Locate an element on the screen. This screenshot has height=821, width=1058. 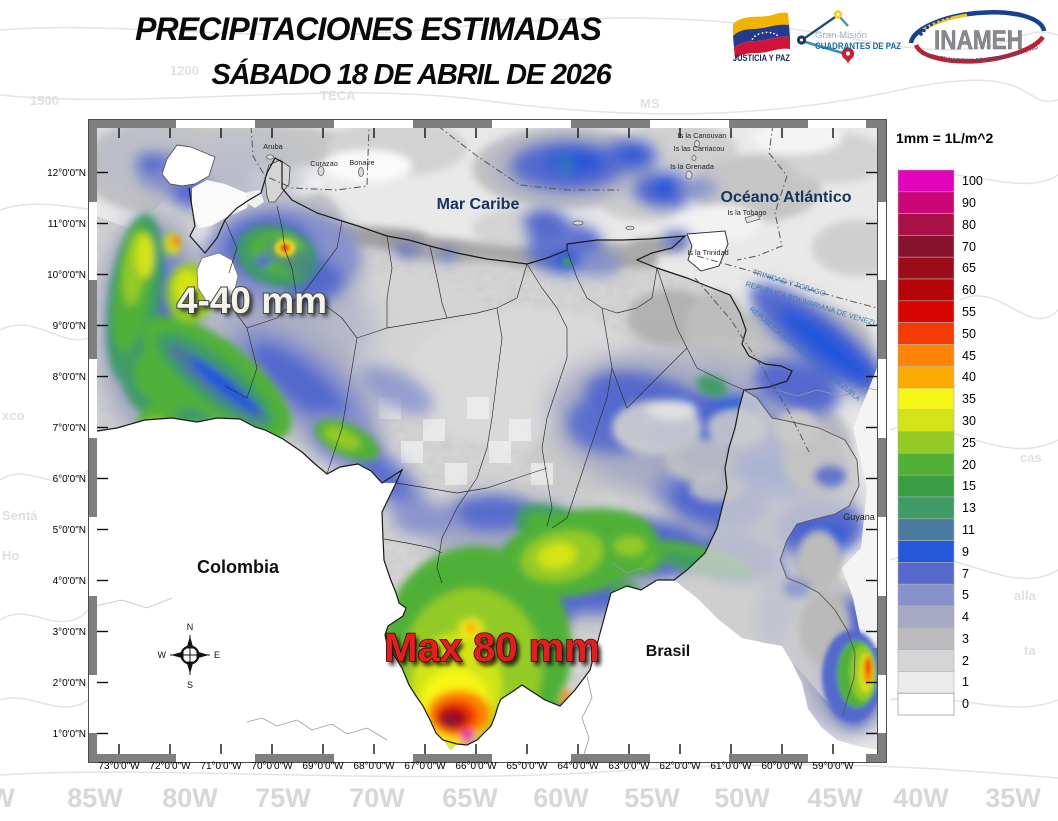
svg-text: 66°0'0"W is located at coordinates (476, 766).